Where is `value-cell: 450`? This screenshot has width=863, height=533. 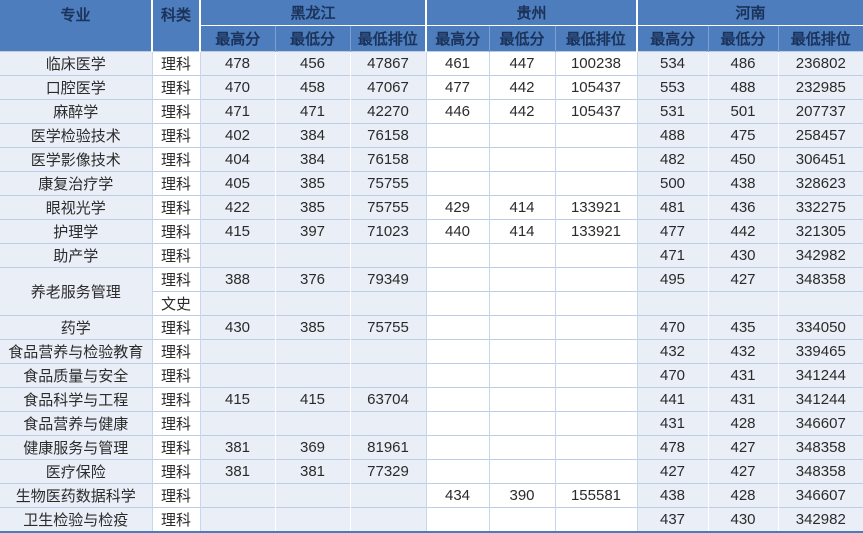 value-cell: 450 is located at coordinates (742, 159).